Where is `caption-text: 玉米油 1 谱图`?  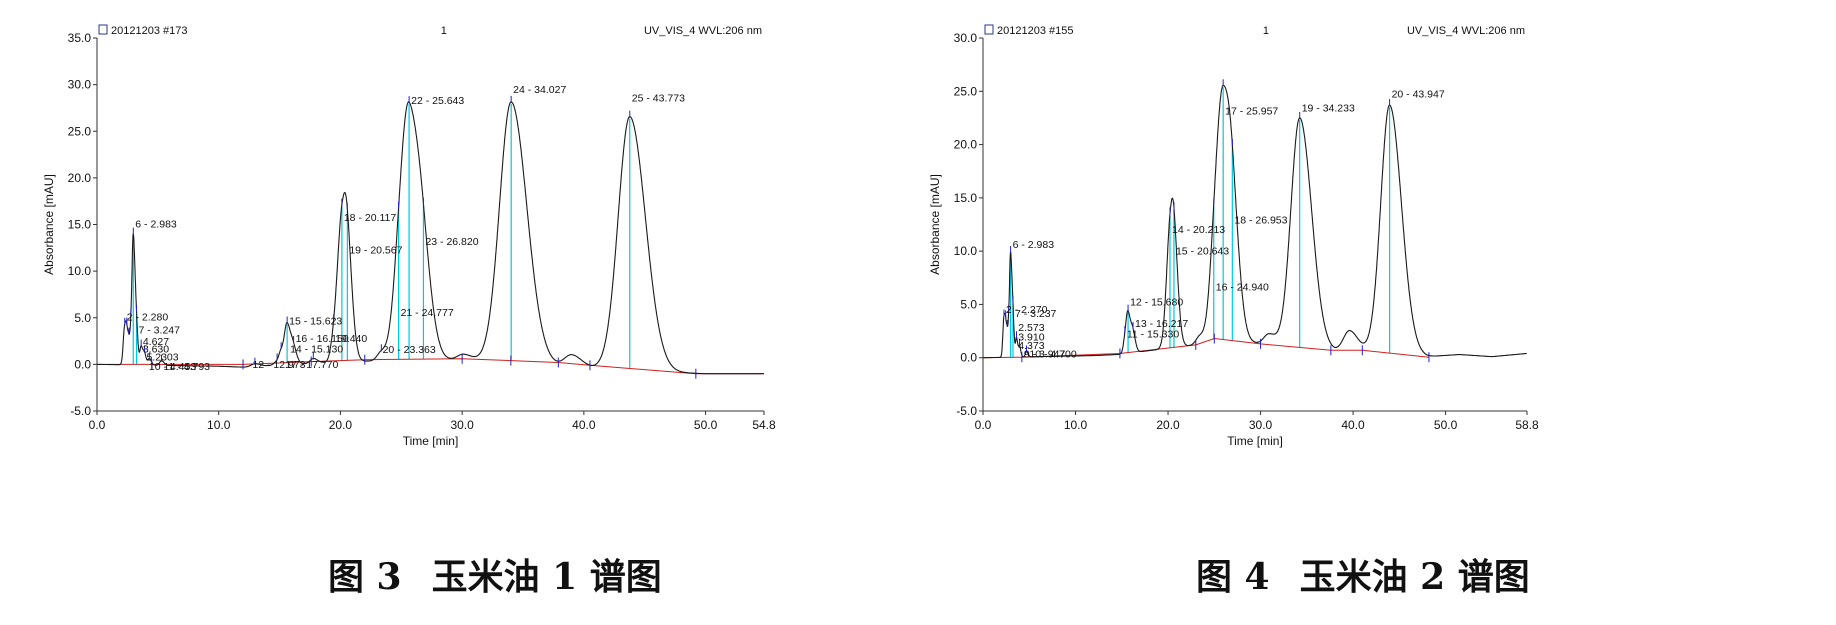
caption-text: 玉米油 1 谱图 is located at coordinates (546, 577).